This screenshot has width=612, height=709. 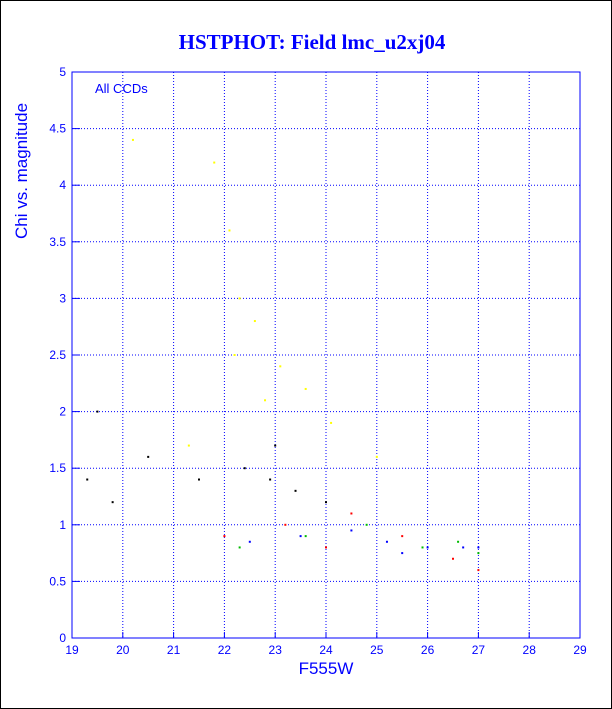 I want to click on y-tick-label: 2, so click(x=62, y=412).